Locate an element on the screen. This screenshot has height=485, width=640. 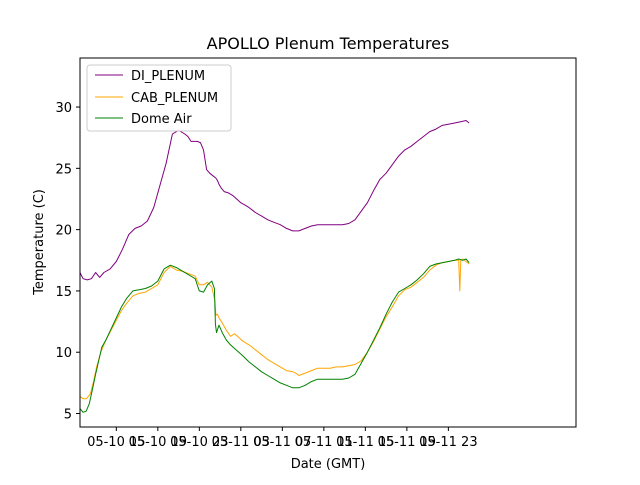
y-axis-label: Temperature (C) is located at coordinates (39, 242).